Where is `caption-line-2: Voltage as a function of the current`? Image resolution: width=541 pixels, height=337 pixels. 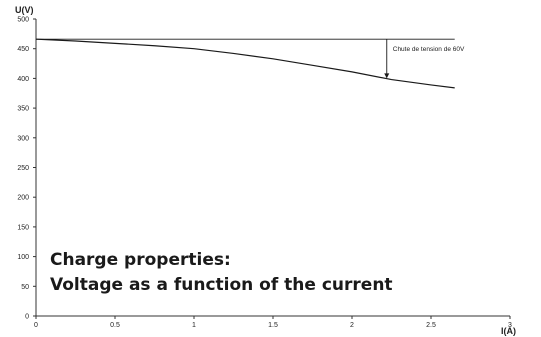
caption-line-2: Voltage as a function of the current is located at coordinates (221, 285).